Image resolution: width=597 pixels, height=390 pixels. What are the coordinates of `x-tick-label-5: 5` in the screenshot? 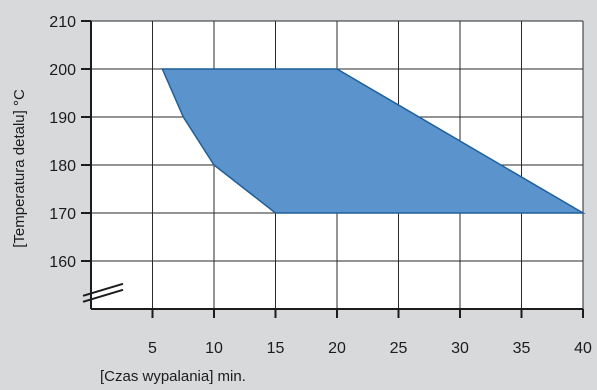 It's located at (152, 348).